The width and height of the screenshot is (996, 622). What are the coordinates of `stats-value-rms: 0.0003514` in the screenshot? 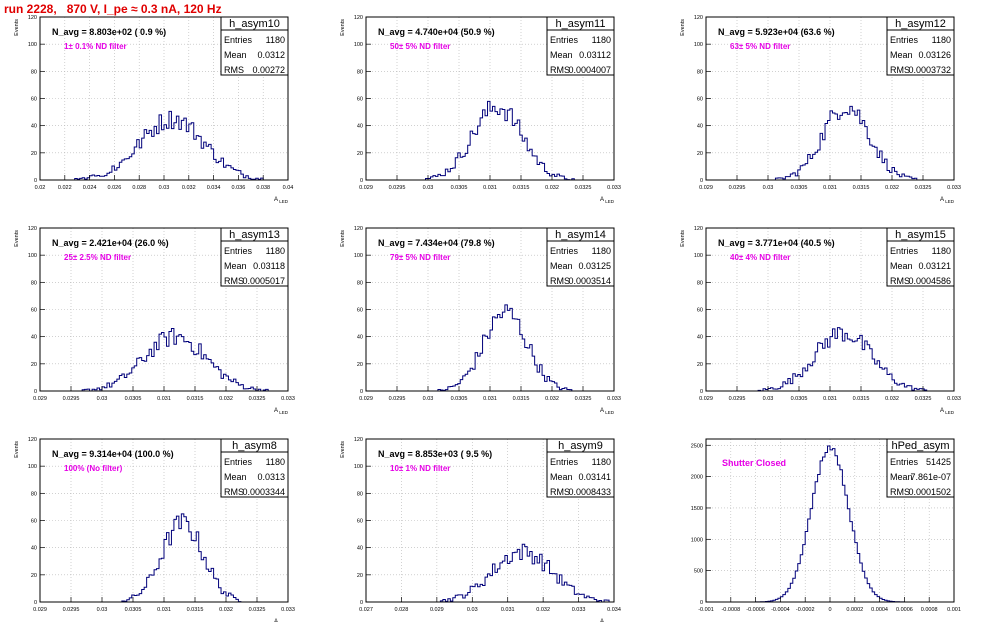 It's located at (589, 281).